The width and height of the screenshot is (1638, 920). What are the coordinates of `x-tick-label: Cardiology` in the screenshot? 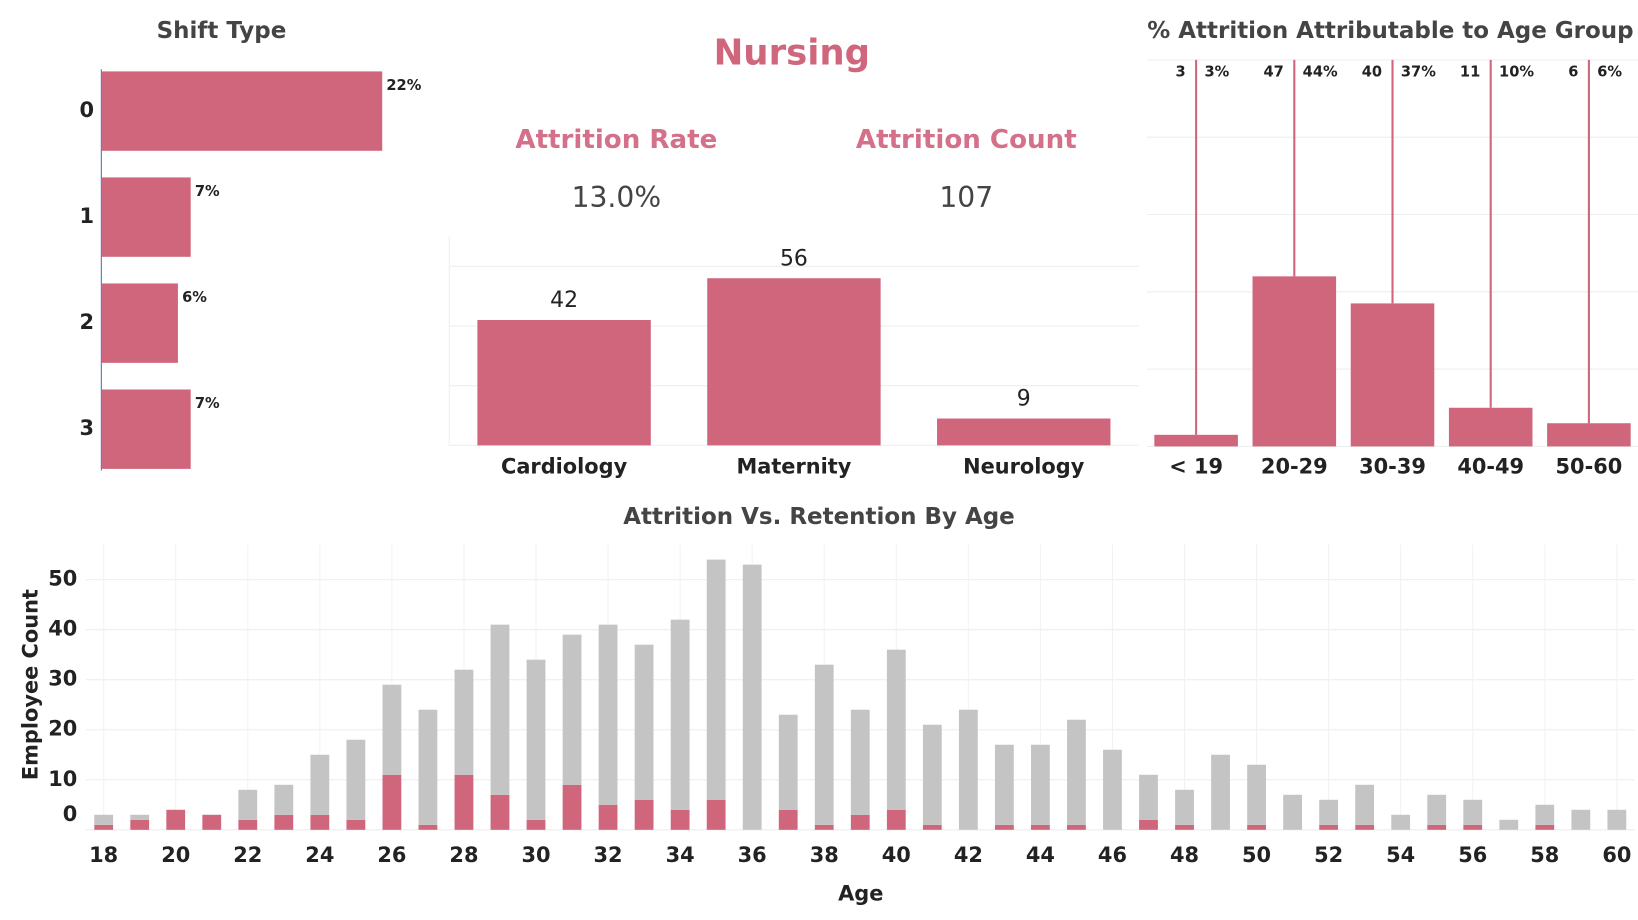 It's located at (564, 466).